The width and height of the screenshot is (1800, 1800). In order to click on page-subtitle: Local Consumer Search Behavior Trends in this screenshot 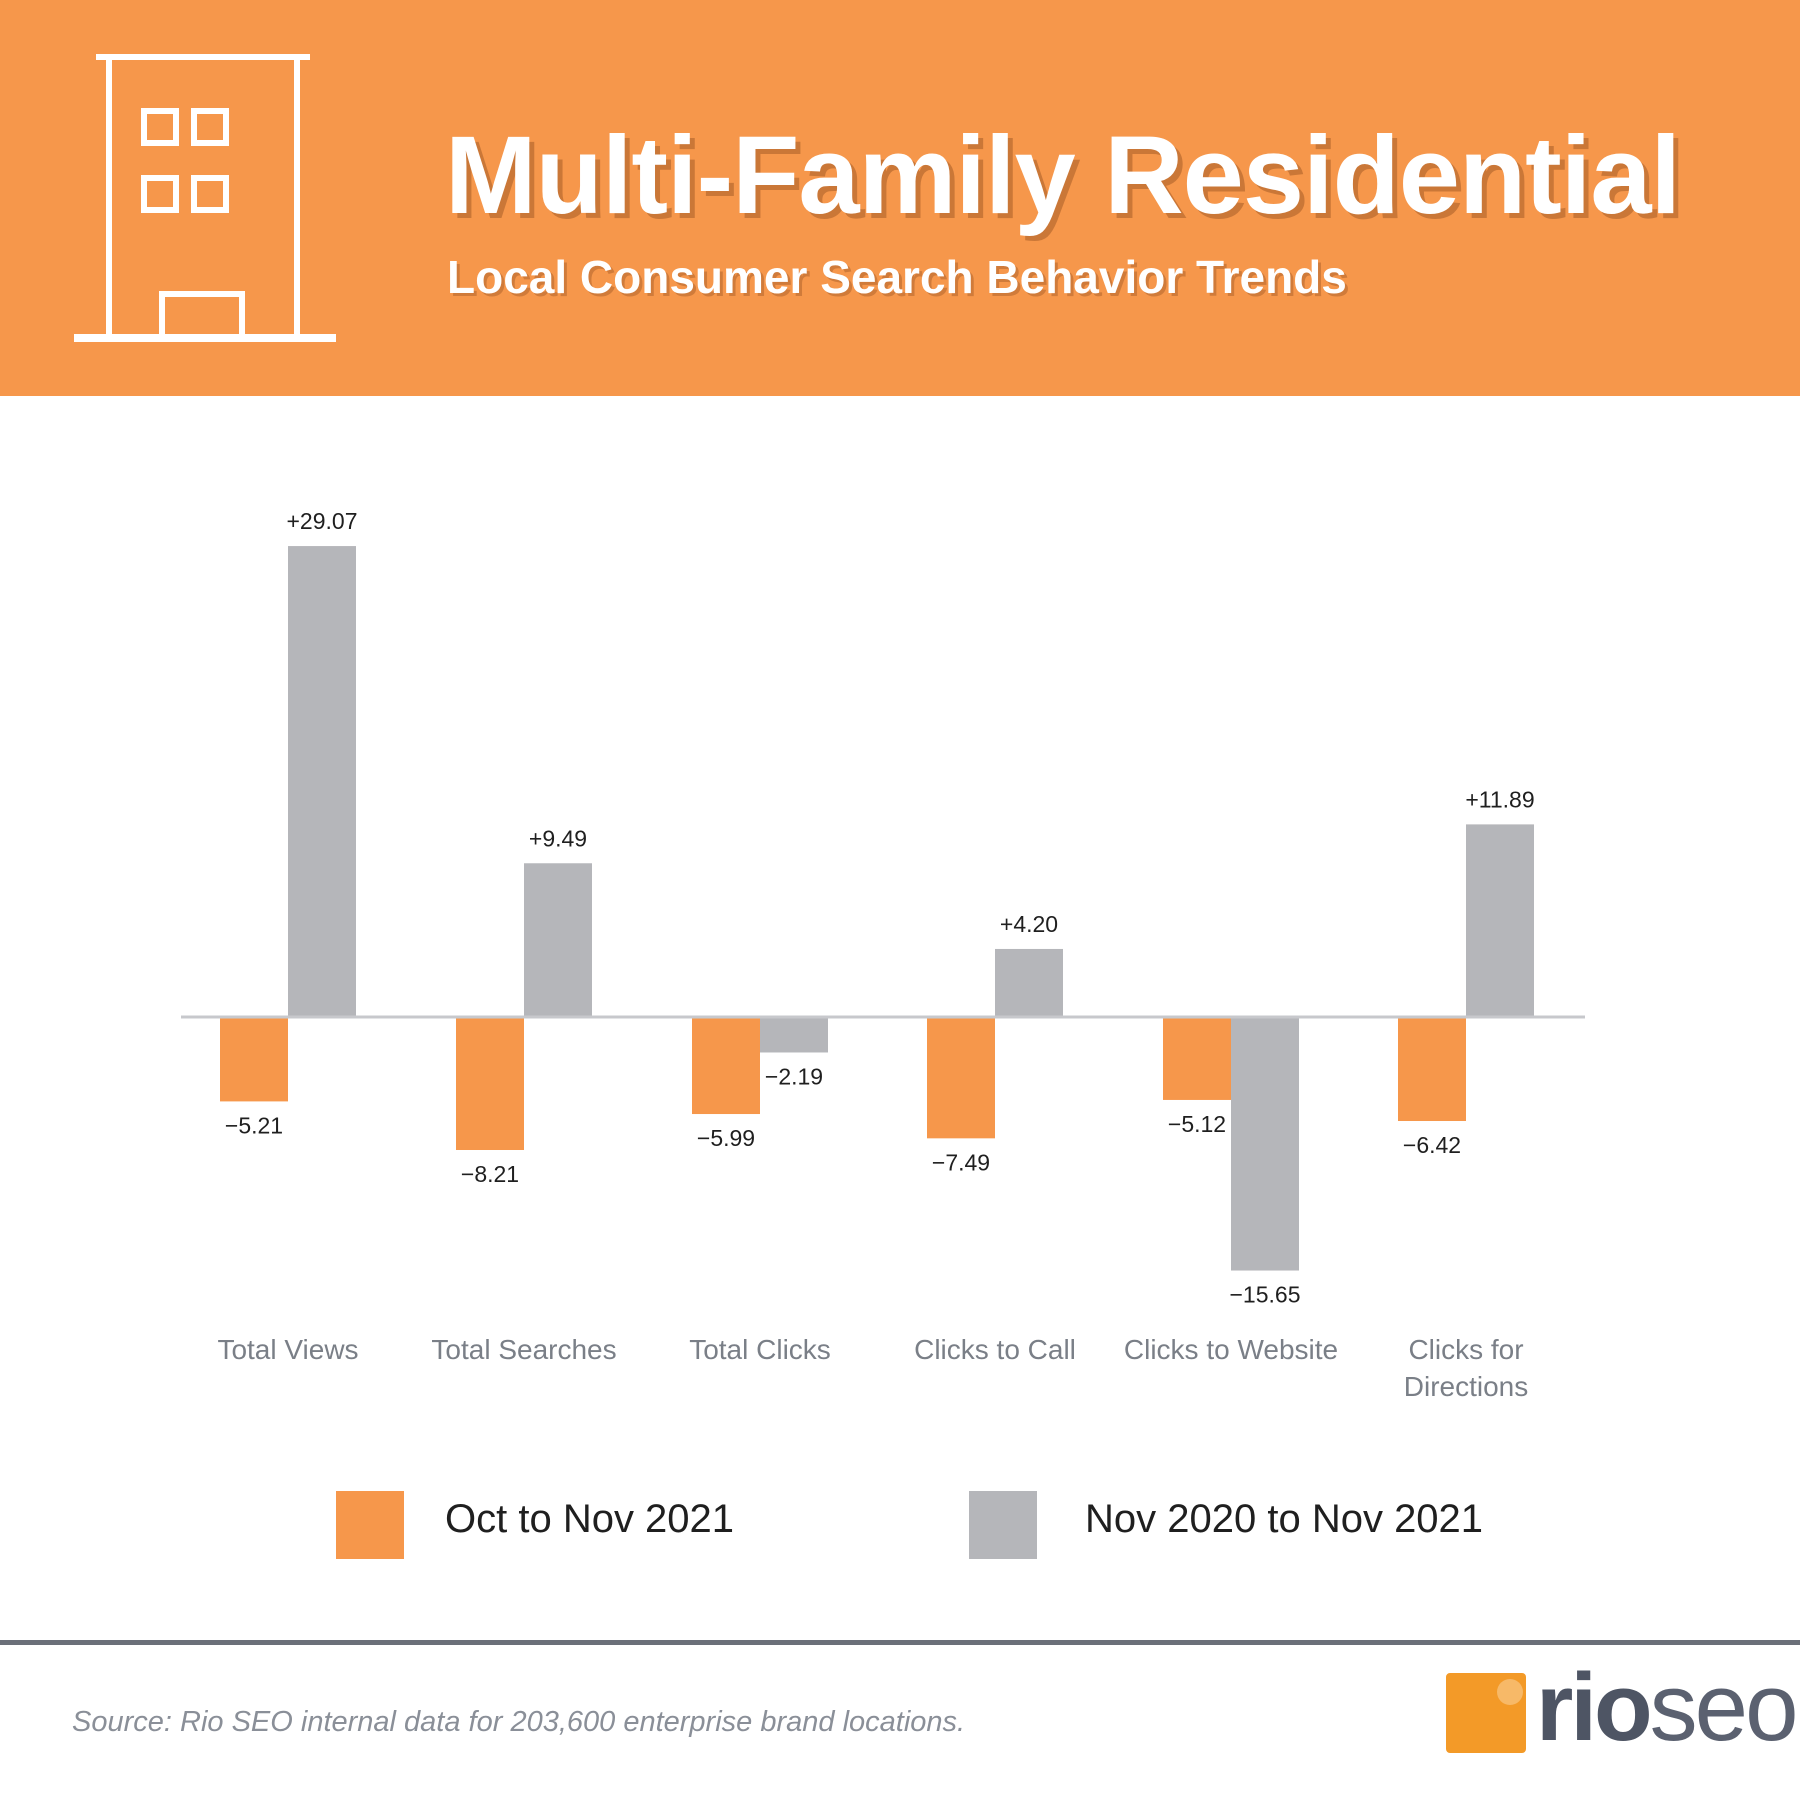, I will do `click(897, 277)`.